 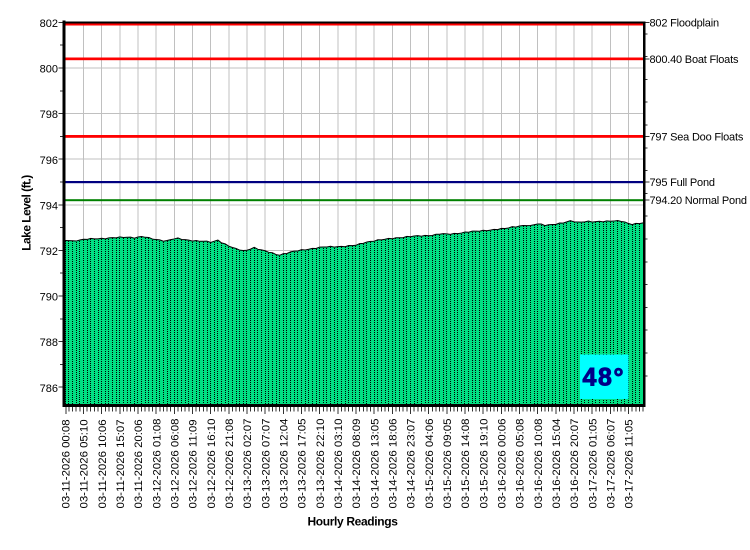 What do you see at coordinates (49, 24) in the screenshot?
I see `svg-text: 802` at bounding box center [49, 24].